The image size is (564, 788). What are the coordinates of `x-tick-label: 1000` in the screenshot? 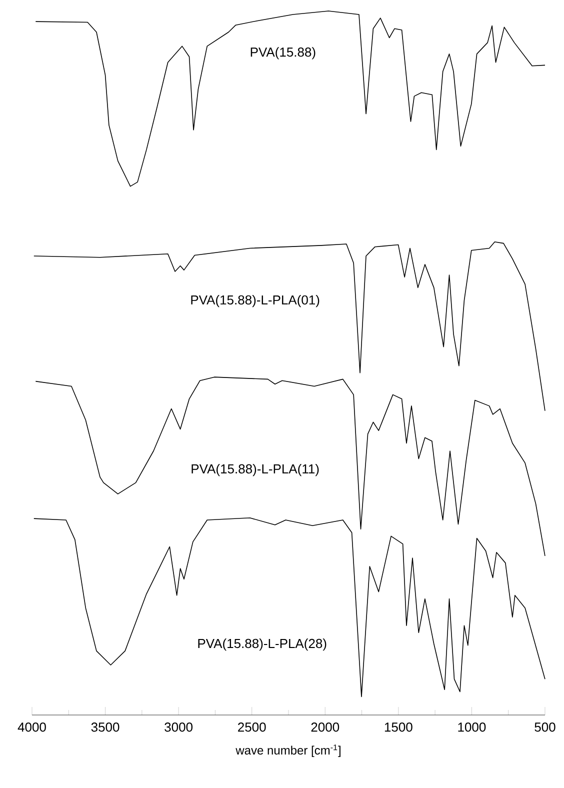 It's located at (472, 727).